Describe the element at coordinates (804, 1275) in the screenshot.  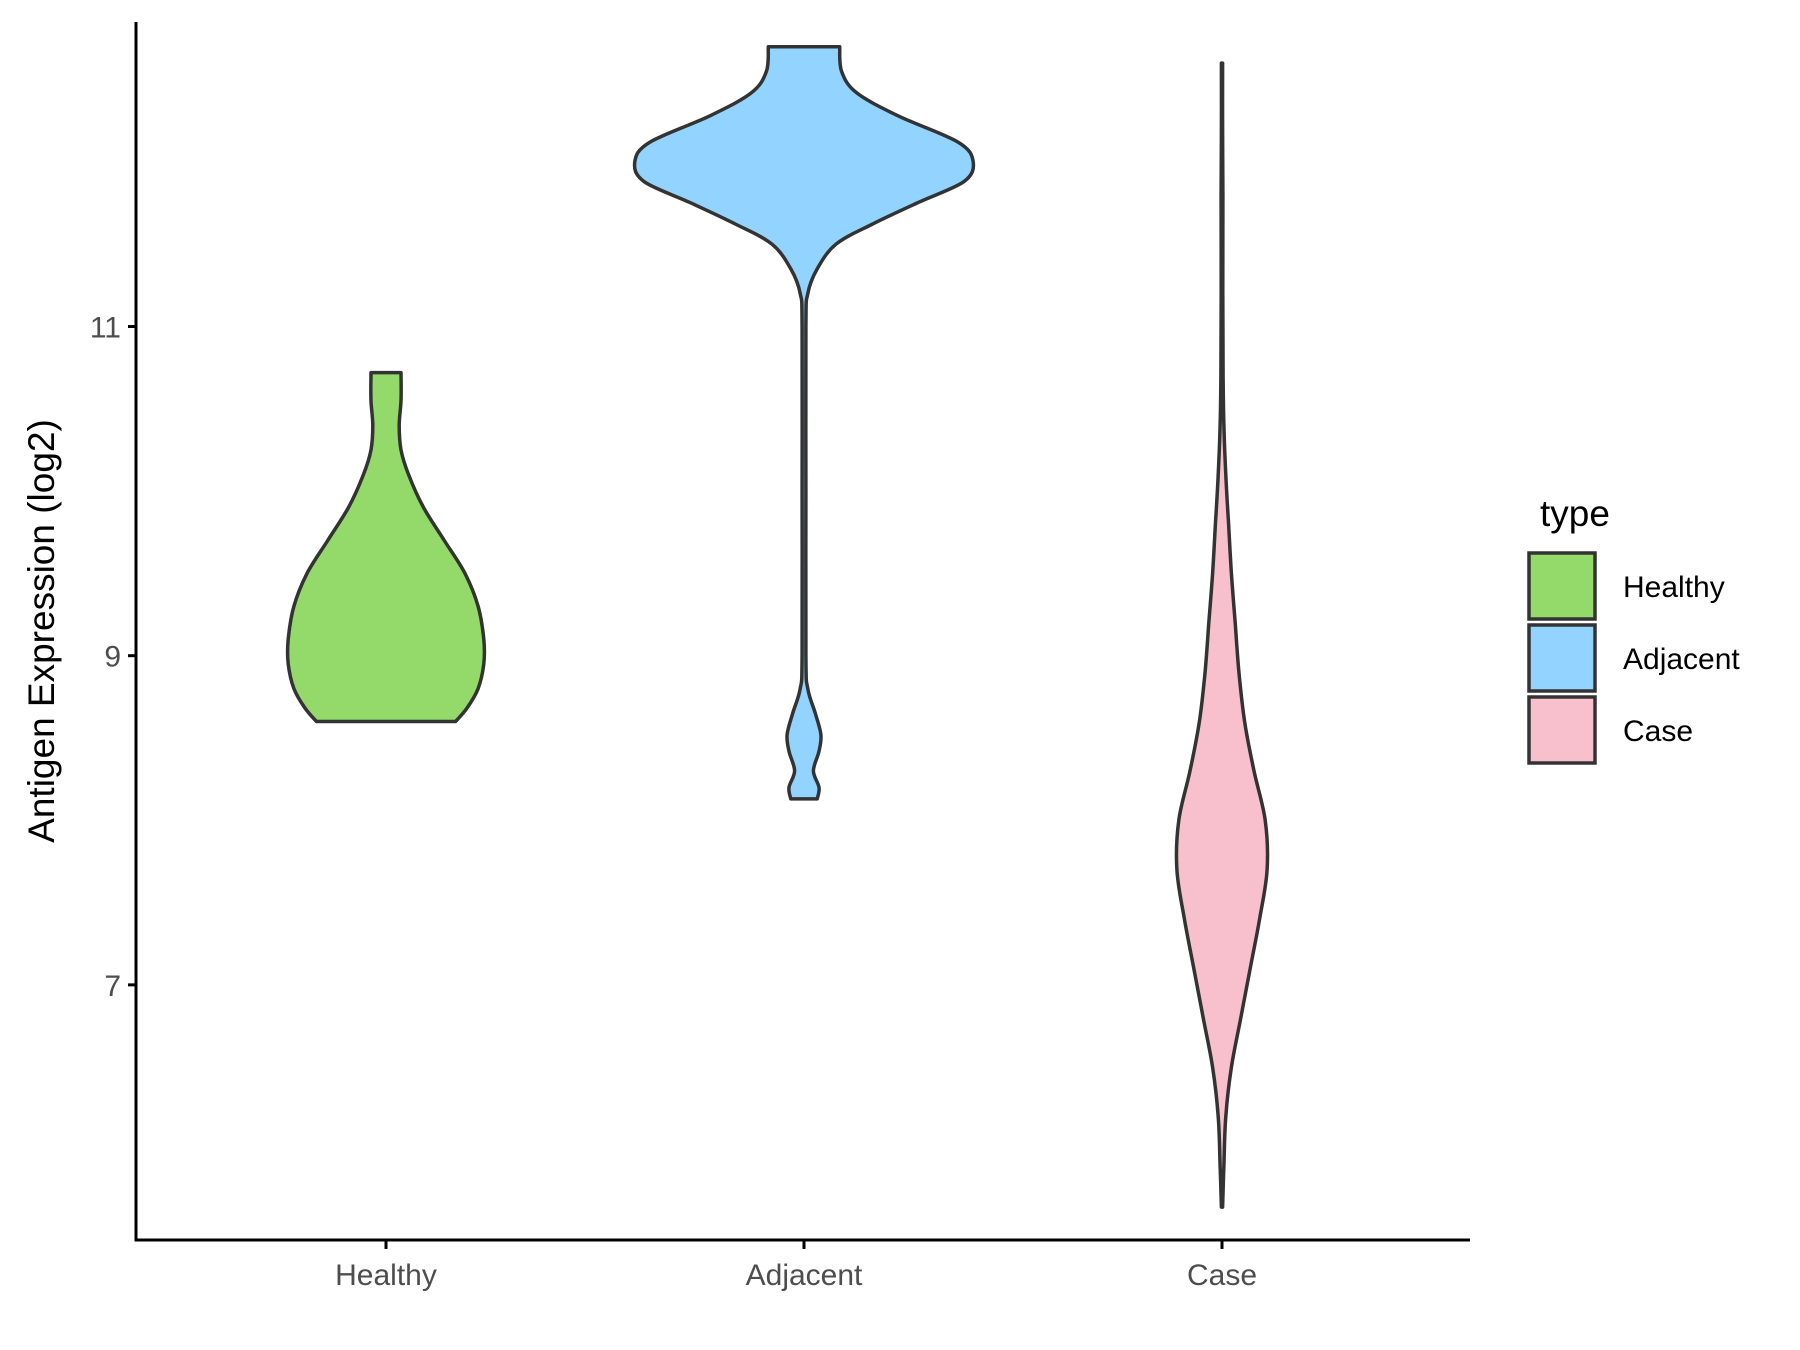
I see `x-tick-label-adjacent: Adjacent` at that location.